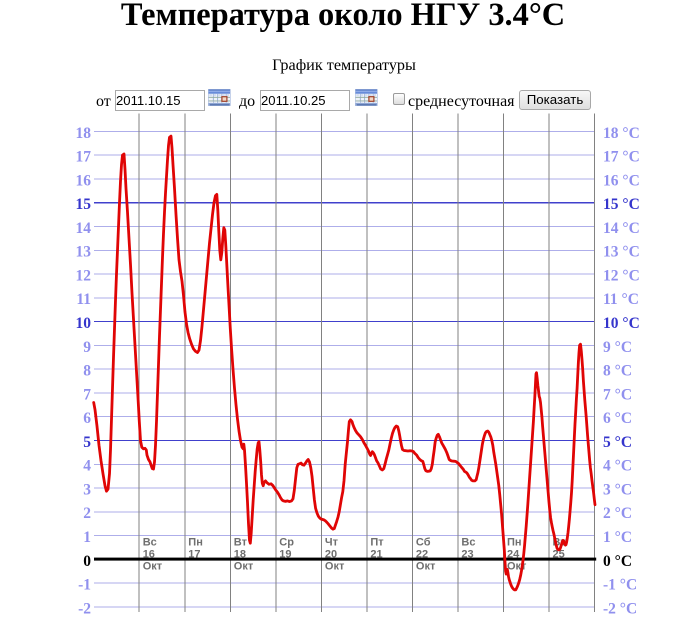 Image resolution: width=692 pixels, height=634 pixels. Describe the element at coordinates (513, 555) in the screenshot. I see `svg-text: 24` at that location.